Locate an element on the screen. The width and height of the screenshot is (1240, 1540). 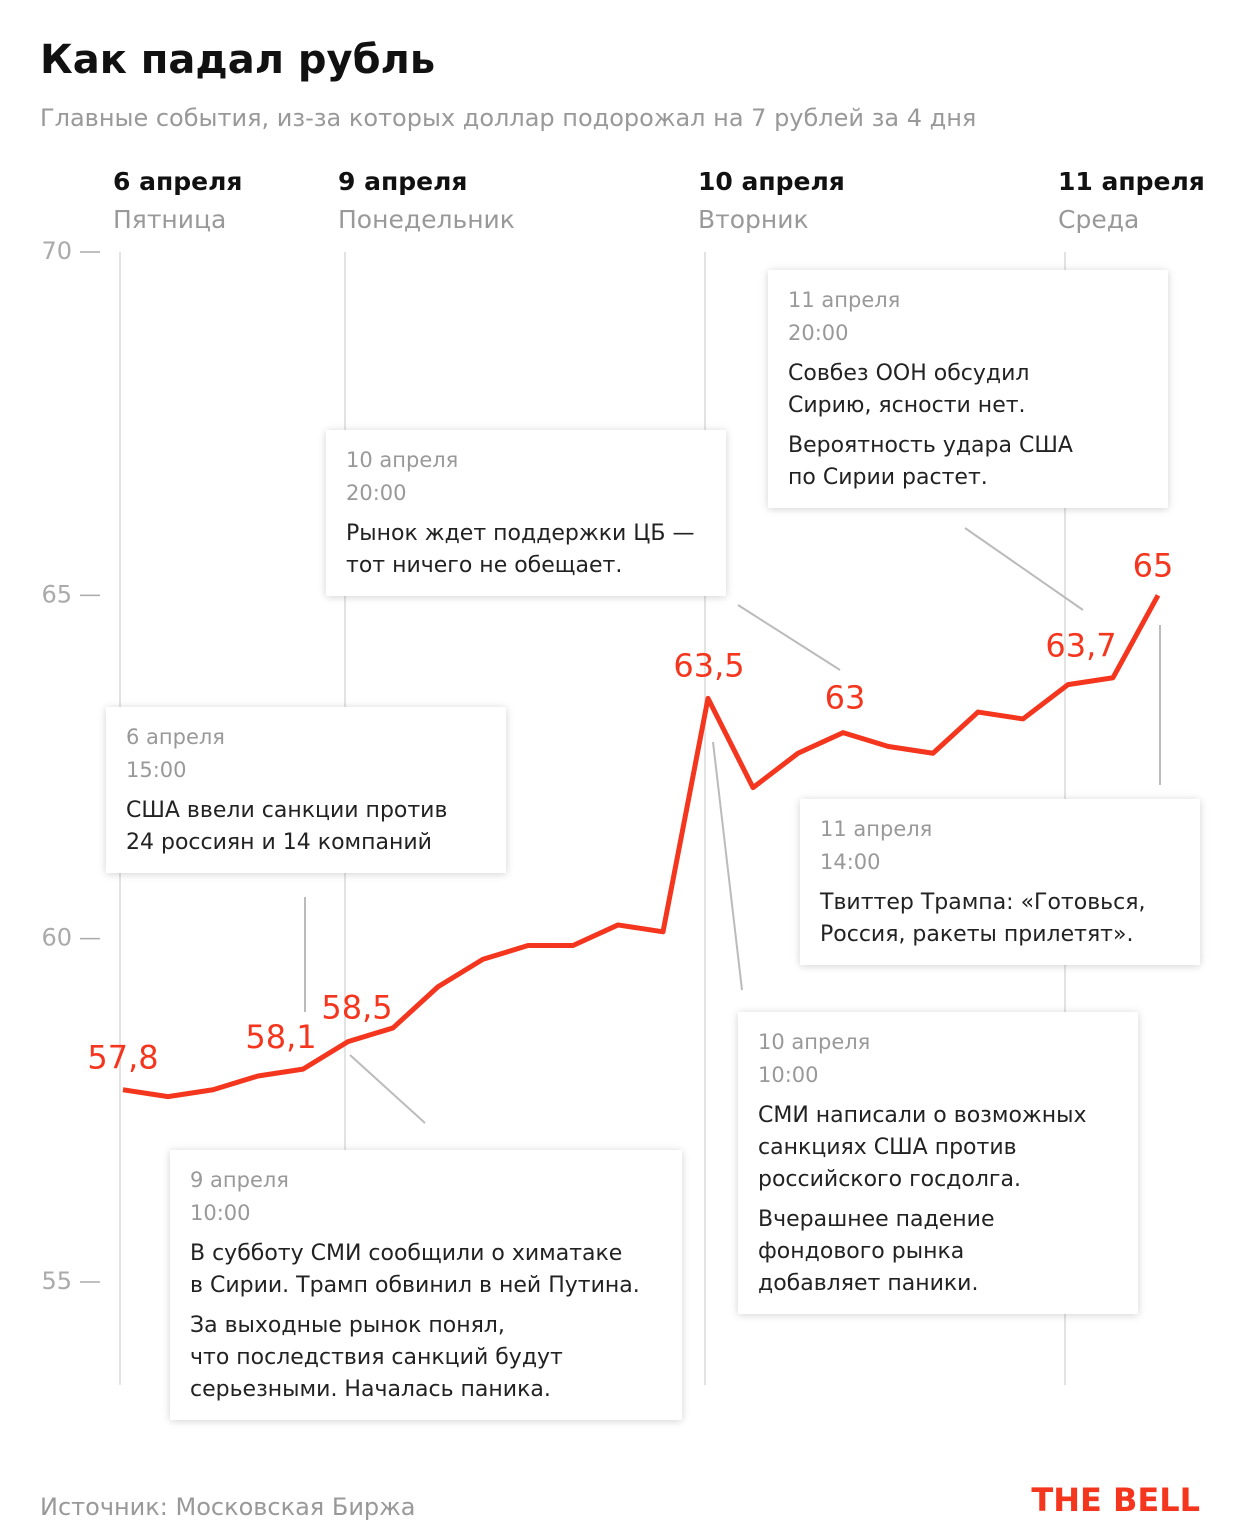
annotation-line: серьезными. Началась паника. is located at coordinates (370, 1389).